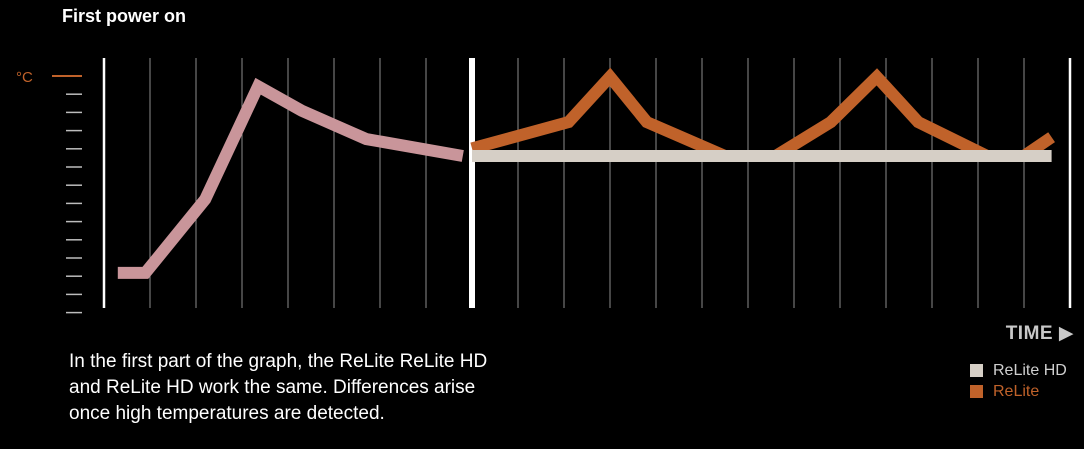  I want to click on play-arrow-icon: ▶, so click(1066, 333).